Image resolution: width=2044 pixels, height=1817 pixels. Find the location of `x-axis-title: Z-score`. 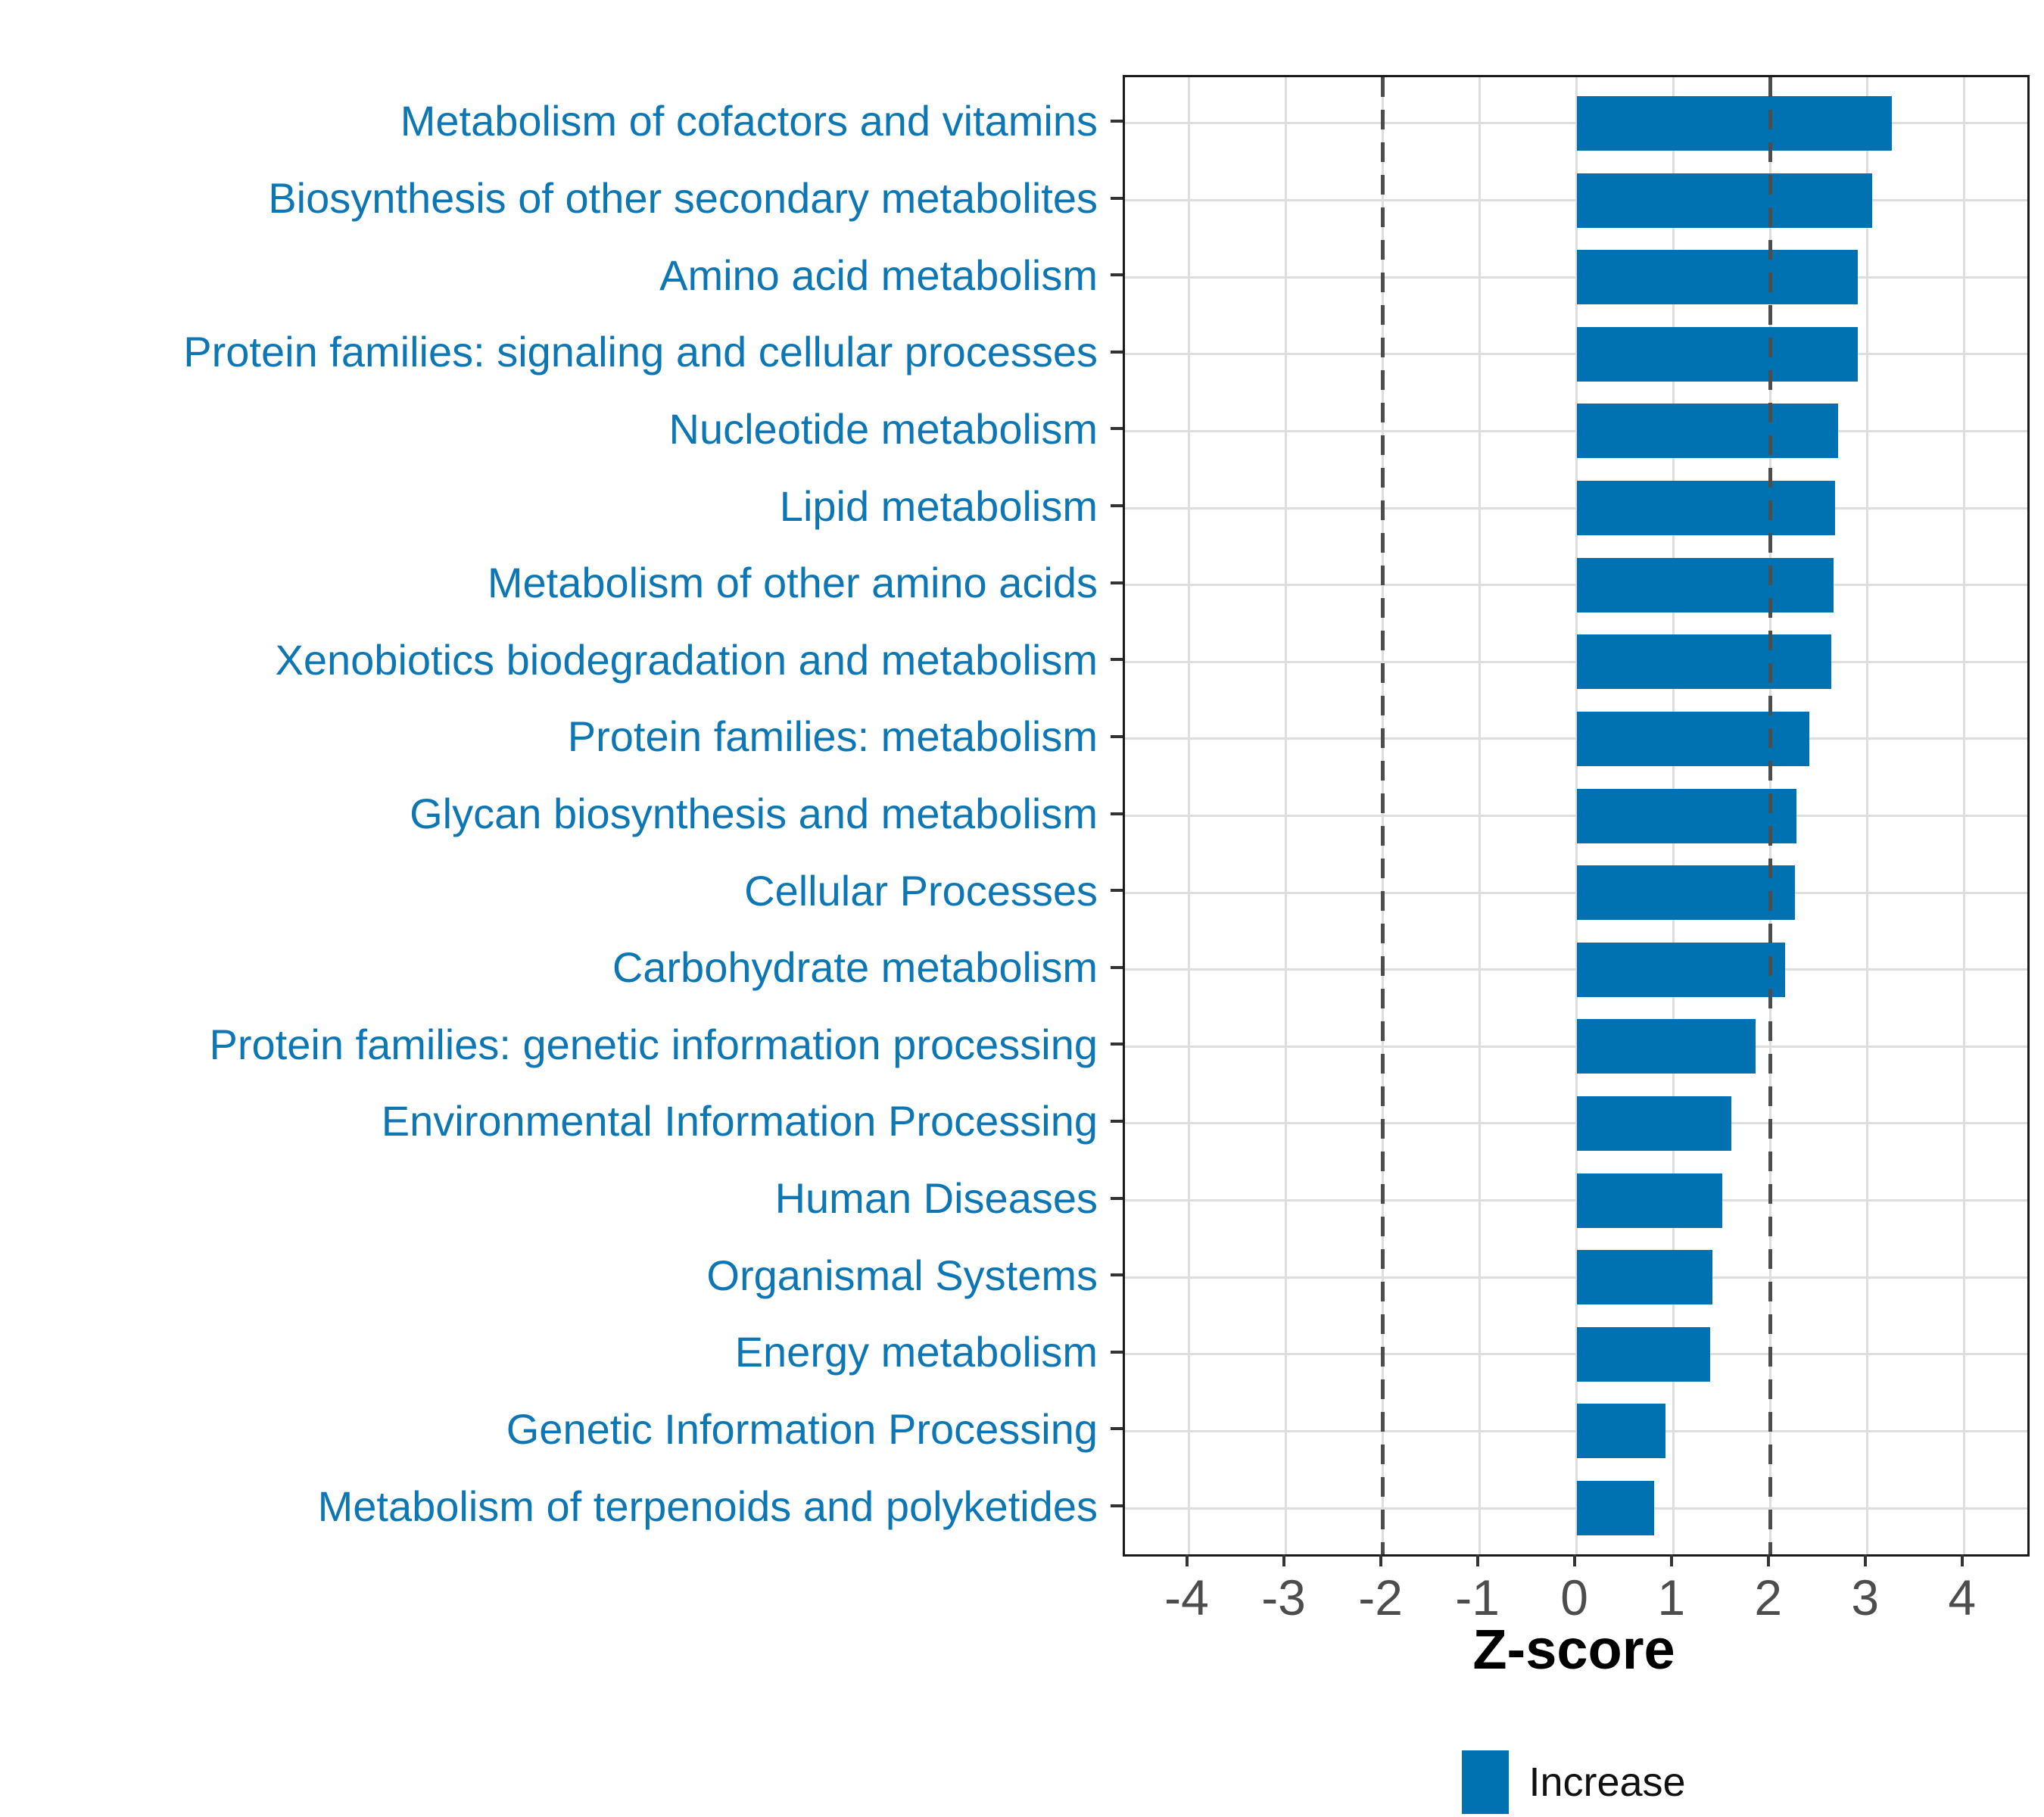

x-axis-title: Z-score is located at coordinates (1573, 1649).